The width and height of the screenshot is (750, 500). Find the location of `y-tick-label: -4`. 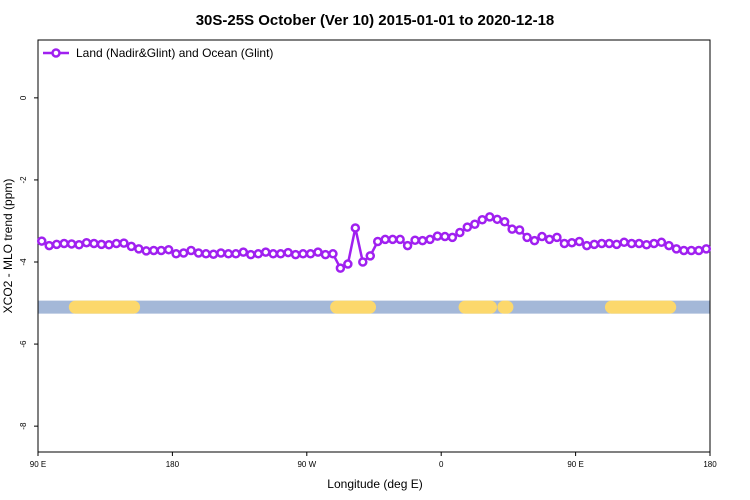

y-tick-label: -4 is located at coordinates (23, 262).